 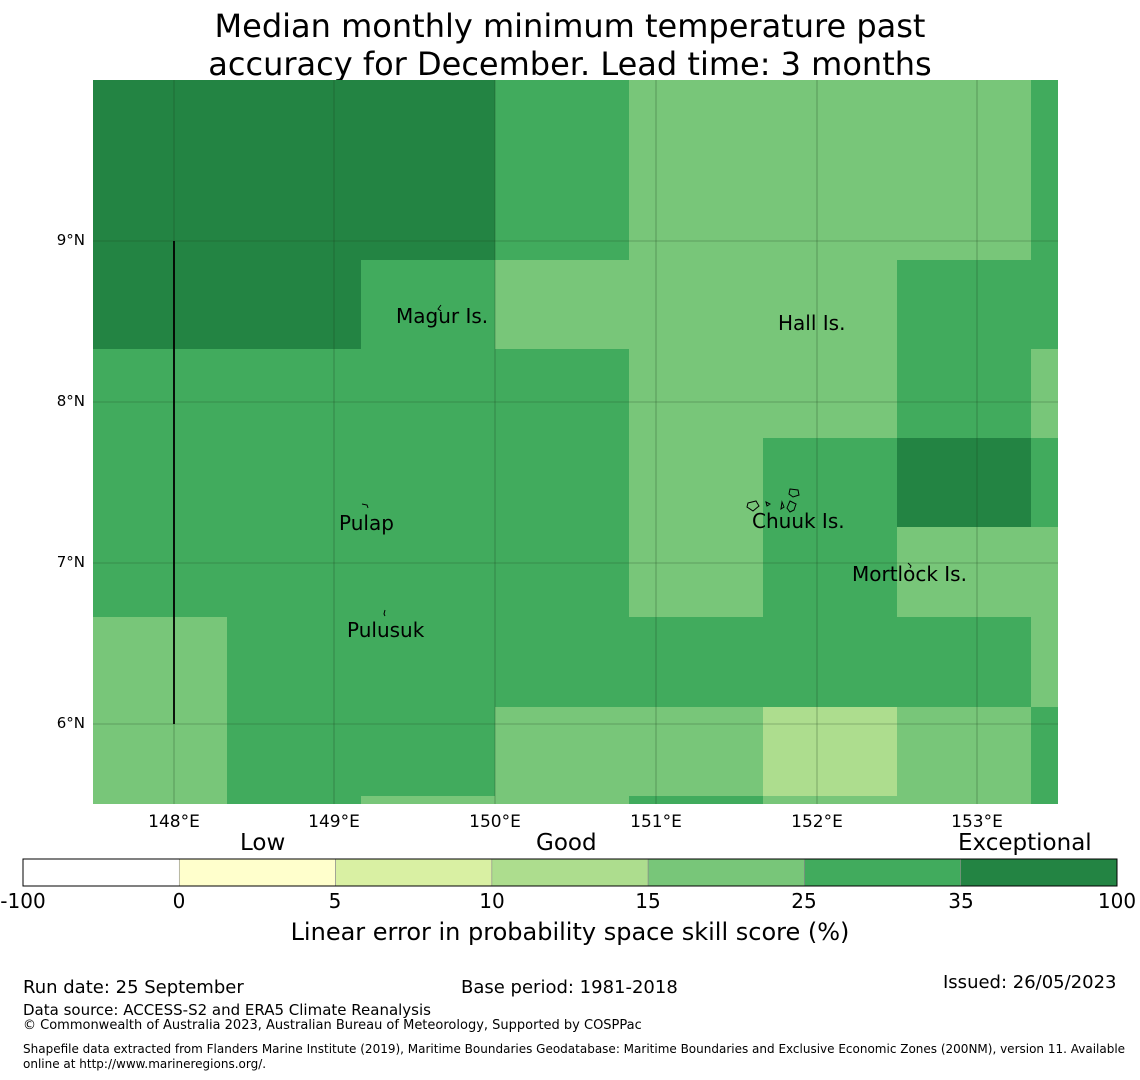 What do you see at coordinates (365, 506) in the screenshot?
I see `island-pulap` at bounding box center [365, 506].